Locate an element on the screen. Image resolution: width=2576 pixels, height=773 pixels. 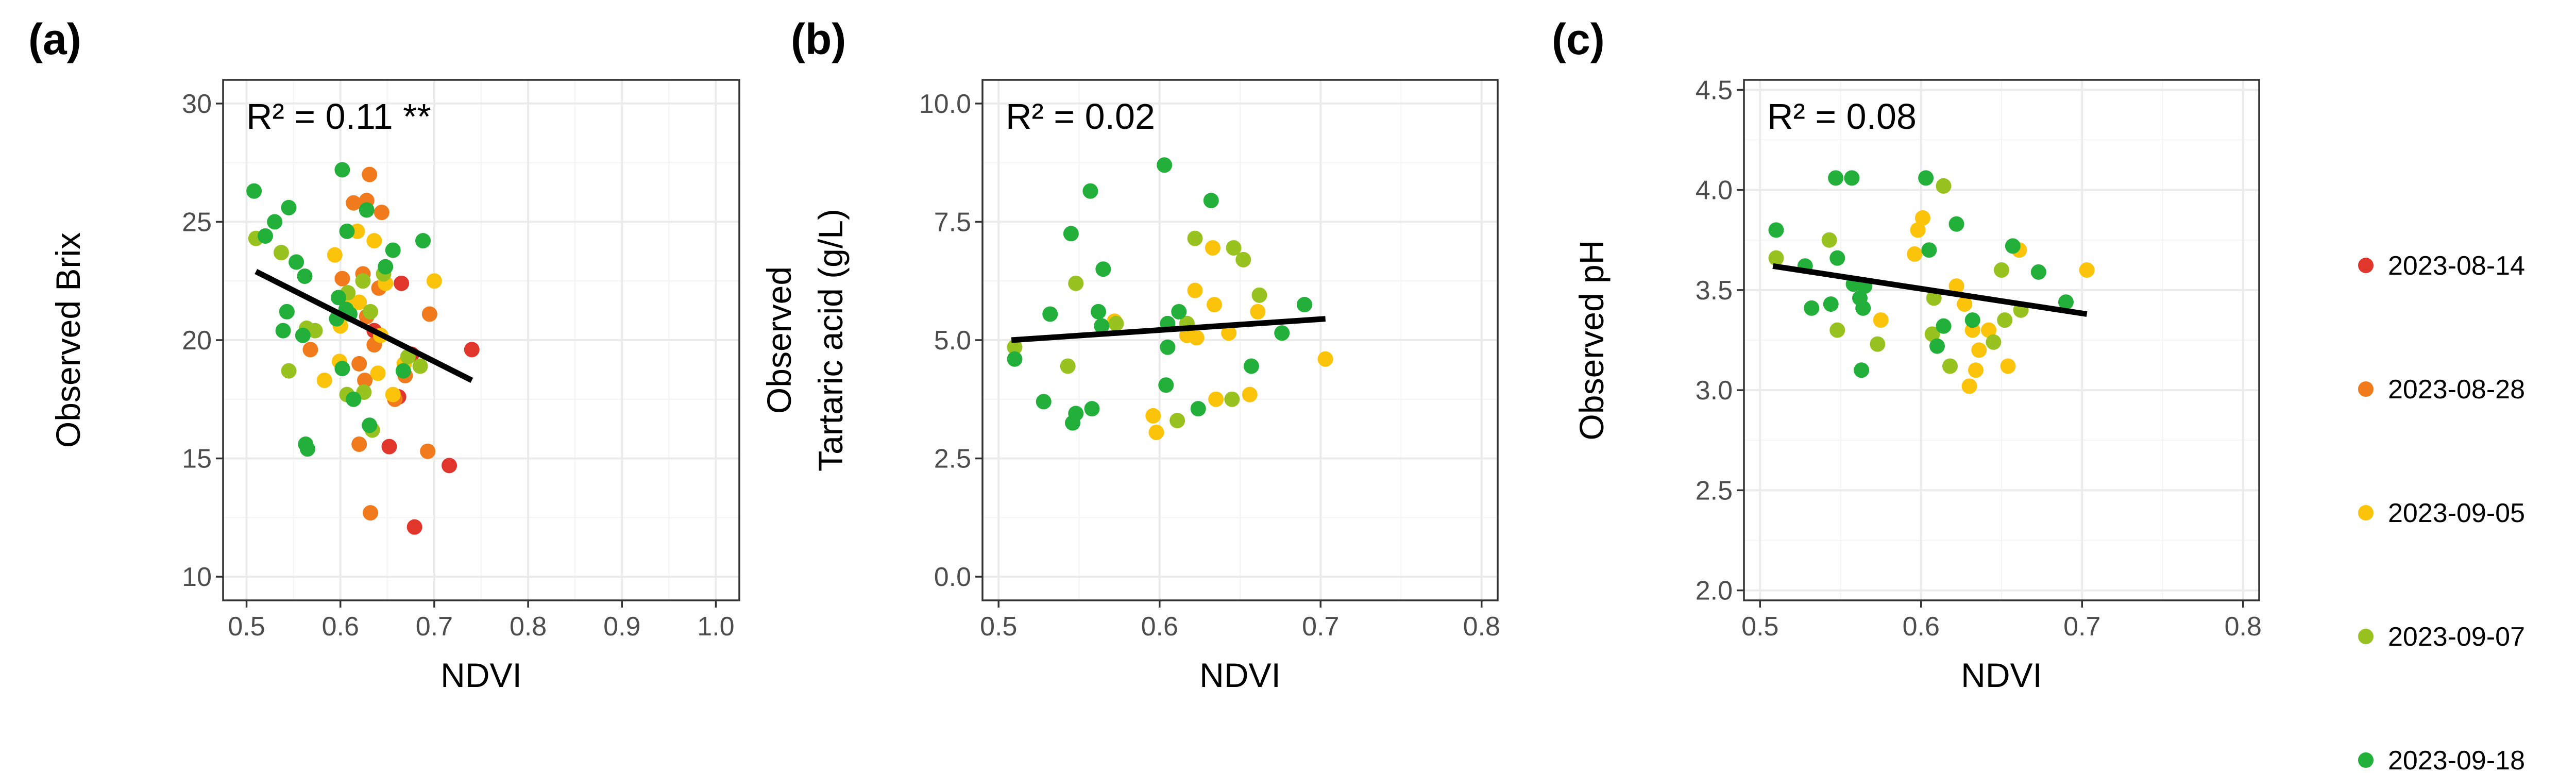
legend-item: 2023-09-07 is located at coordinates (2441, 637).